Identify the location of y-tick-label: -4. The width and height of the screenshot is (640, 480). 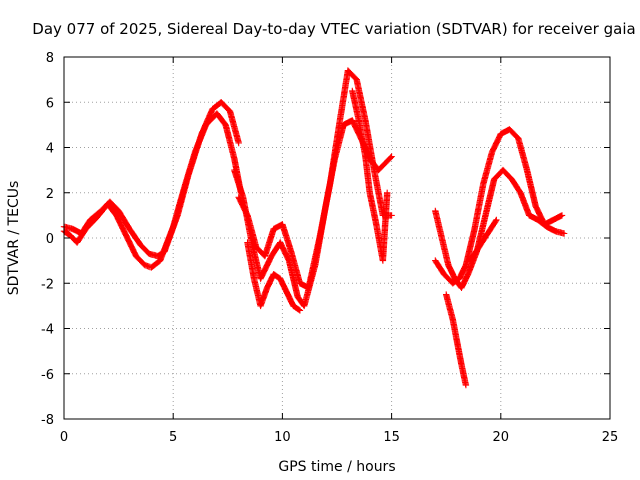
(47, 330).